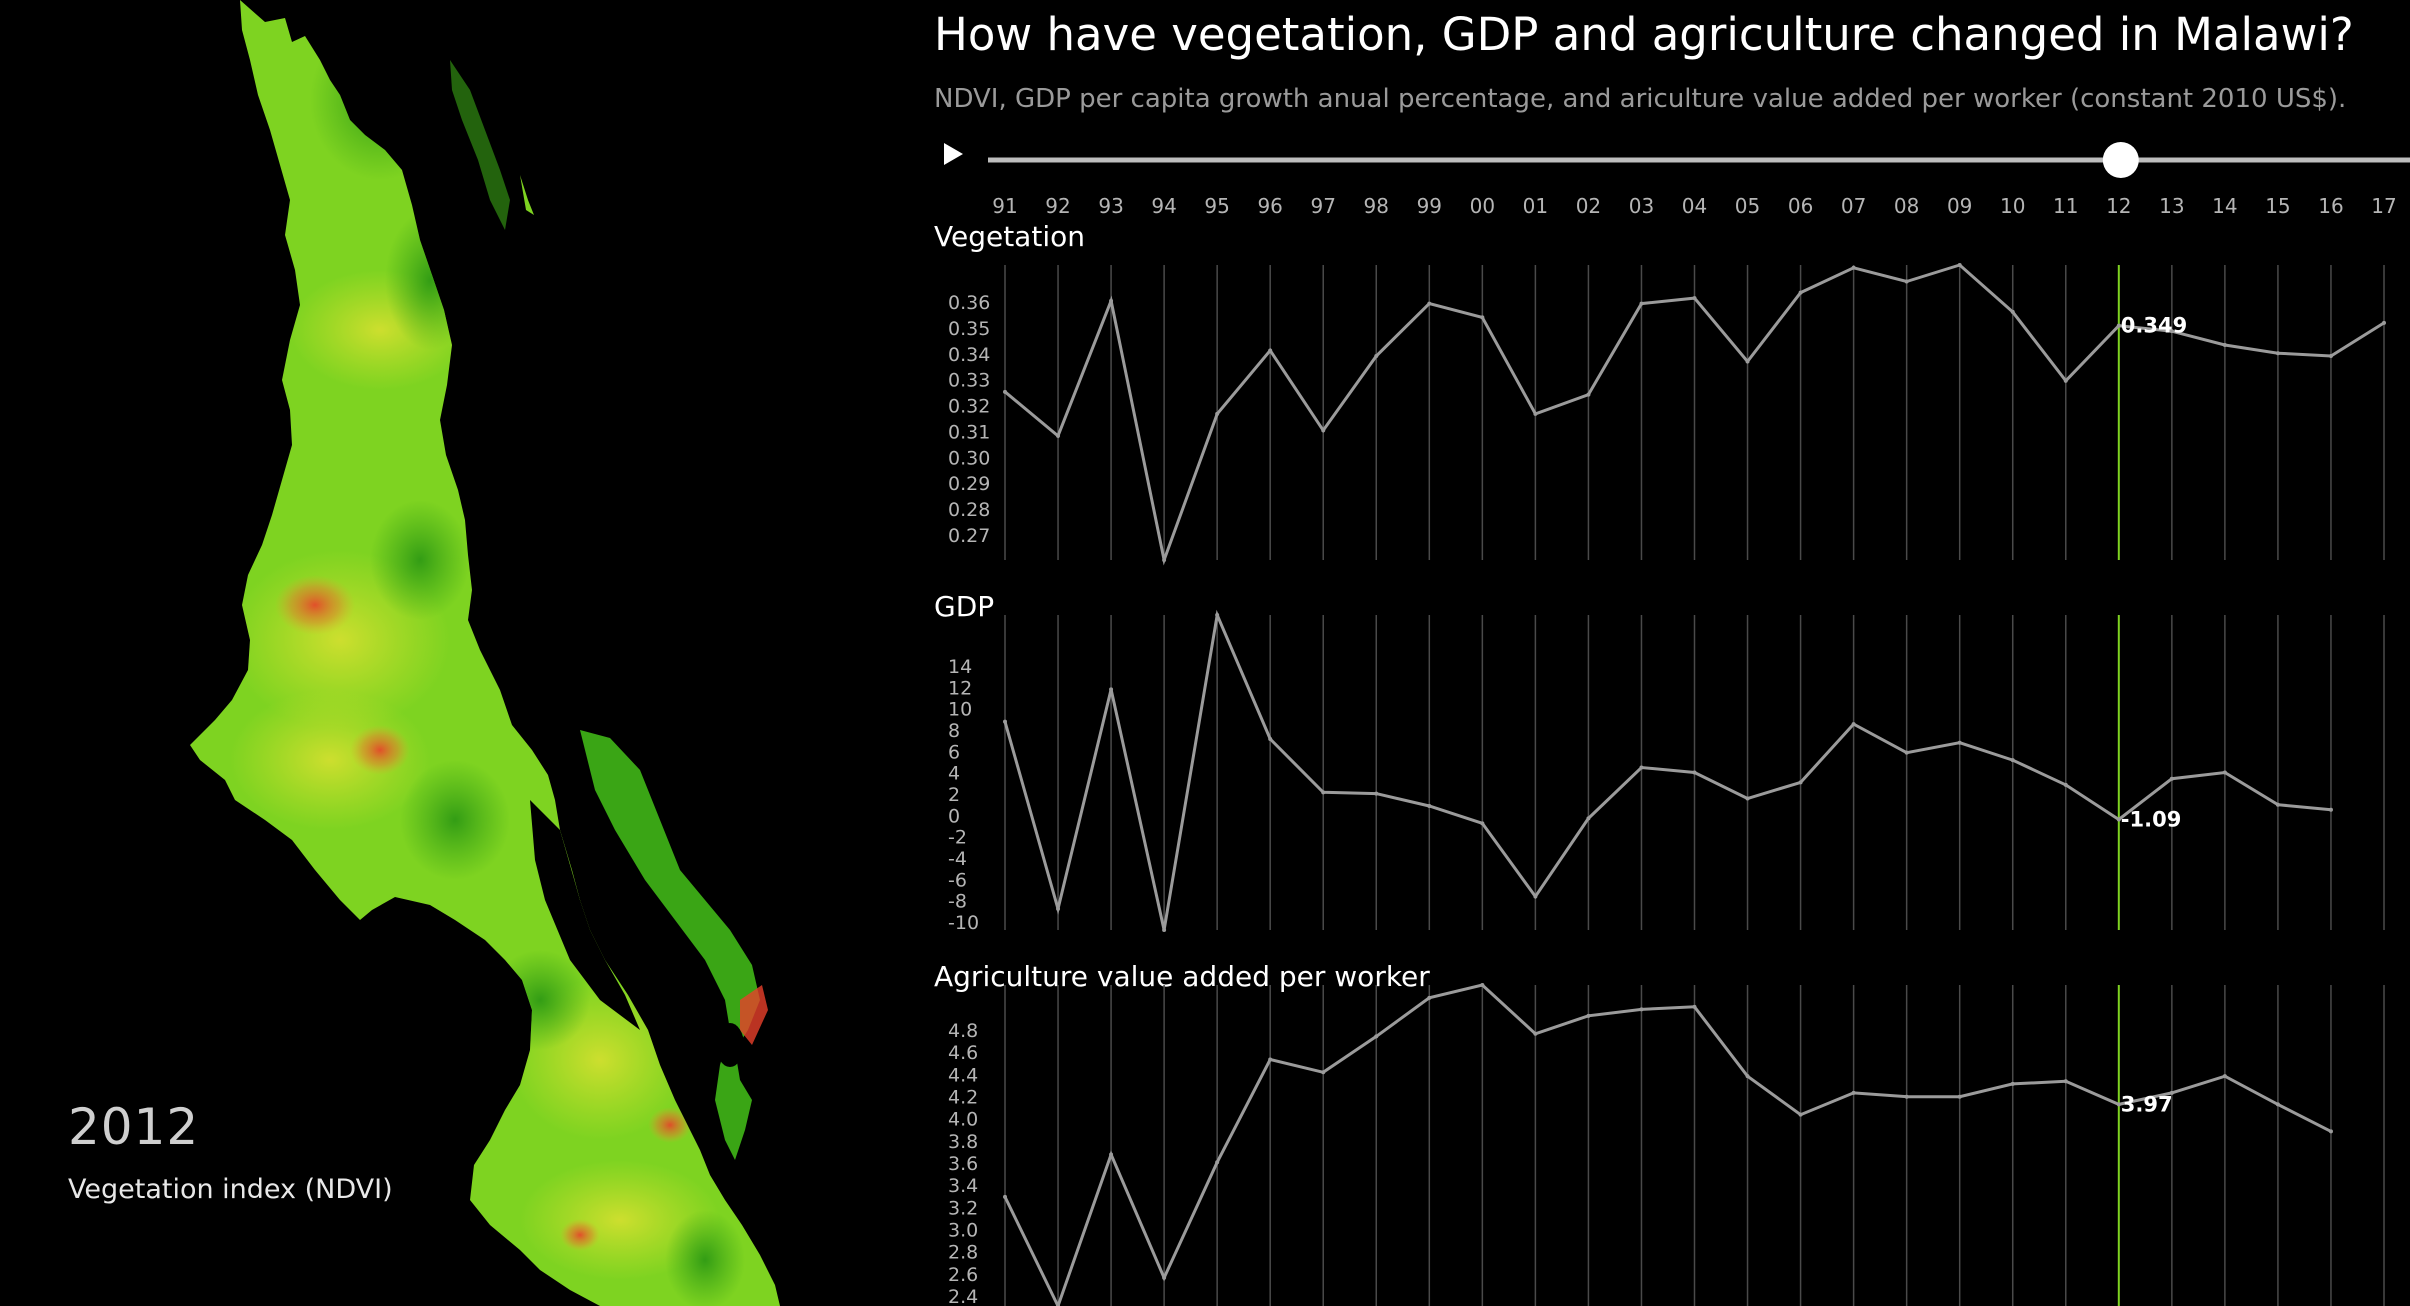  I want to click on timeline-year-label: 91, so click(1004, 206).